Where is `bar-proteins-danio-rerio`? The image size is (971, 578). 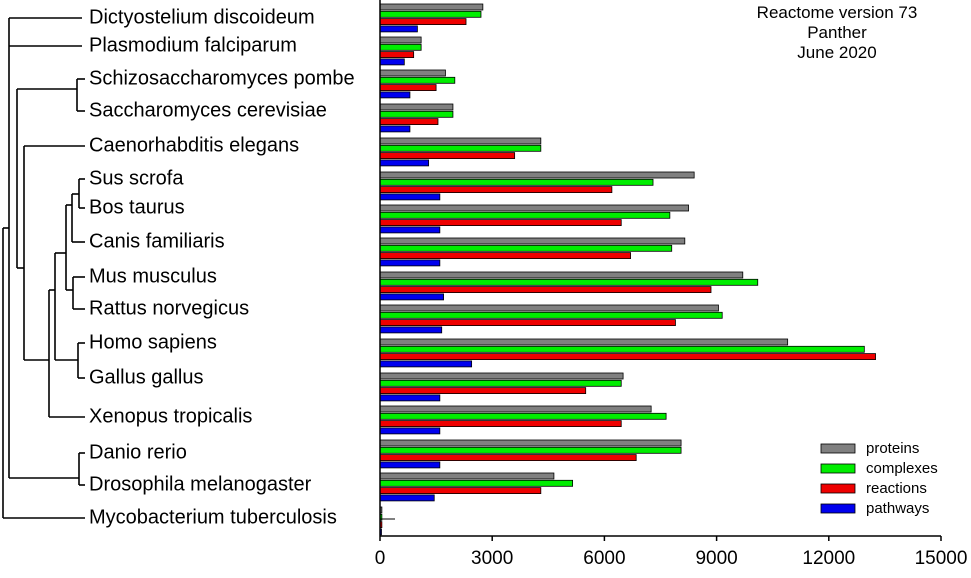 bar-proteins-danio-rerio is located at coordinates (530, 443).